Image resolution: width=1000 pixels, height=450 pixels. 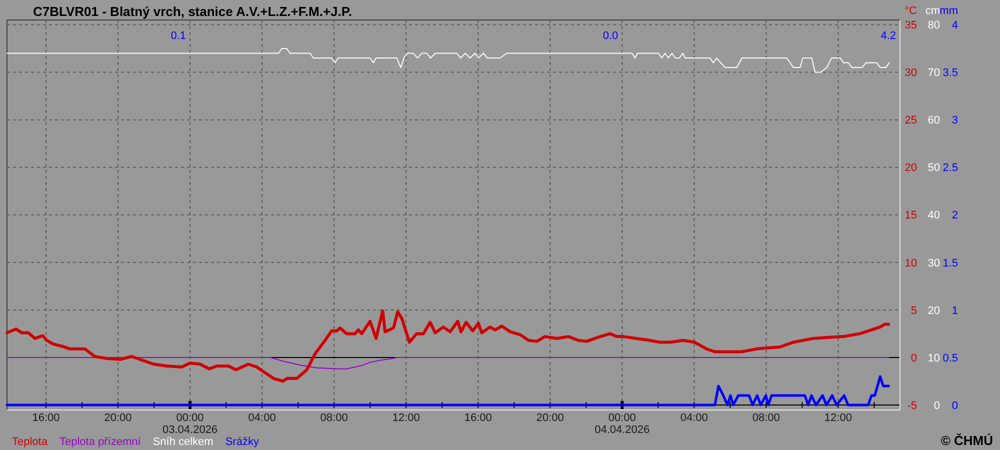 I want to click on annotation: 0.0, so click(x=610, y=36).